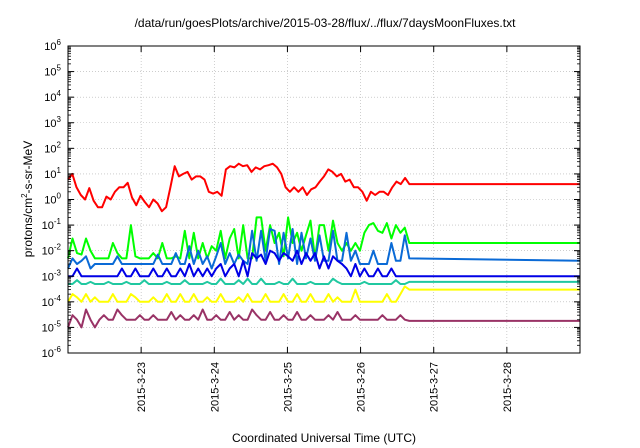 The image size is (640, 448). Describe the element at coordinates (52, 250) in the screenshot. I see `y-tick-label: 10⁻²` at that location.